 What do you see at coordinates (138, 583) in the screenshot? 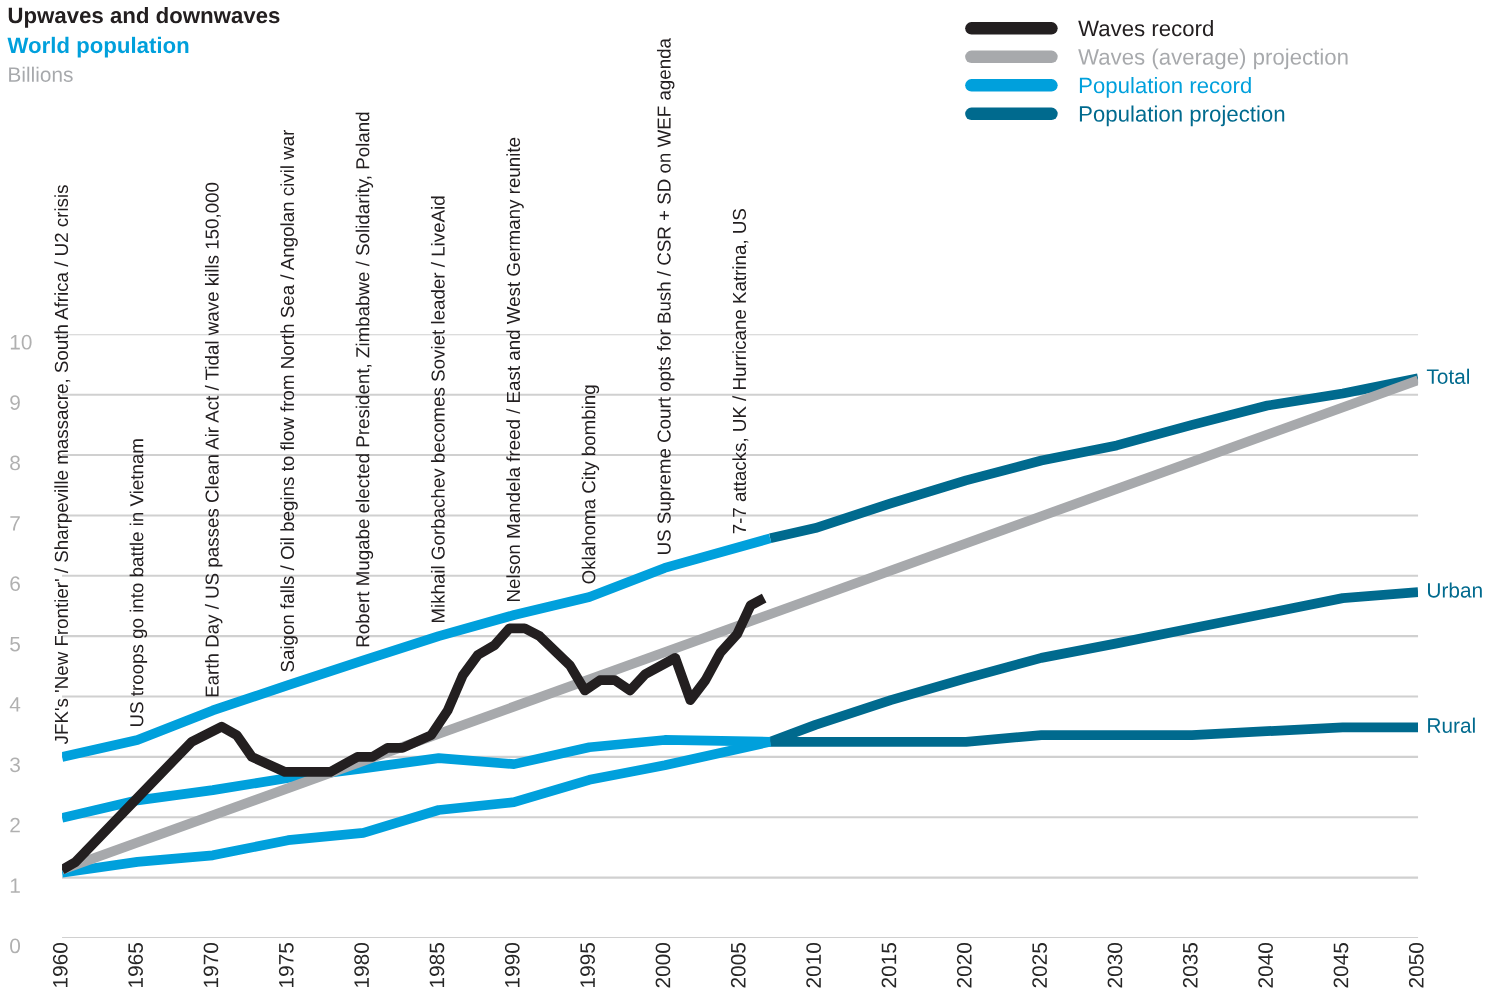
I see `annotation: US troops go into battle in Vietnam` at bounding box center [138, 583].